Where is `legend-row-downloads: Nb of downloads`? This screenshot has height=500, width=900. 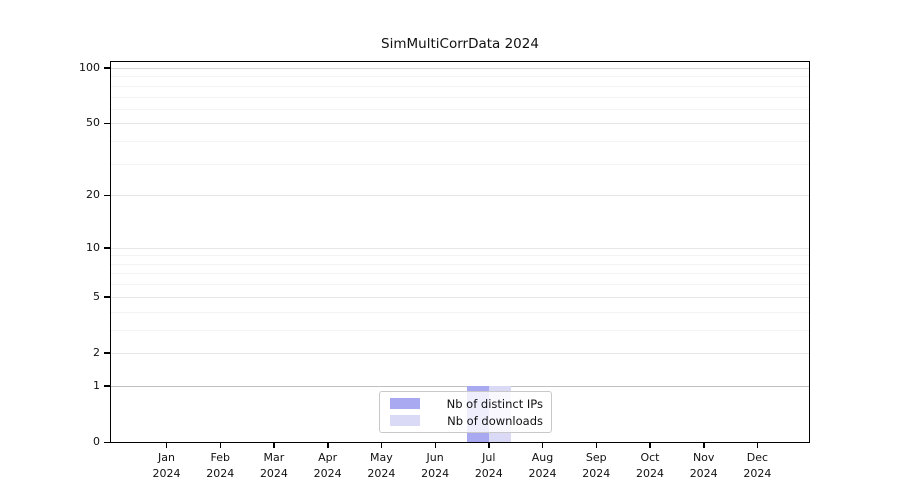
legend-row-downloads: Nb of downloads is located at coordinates (465, 421).